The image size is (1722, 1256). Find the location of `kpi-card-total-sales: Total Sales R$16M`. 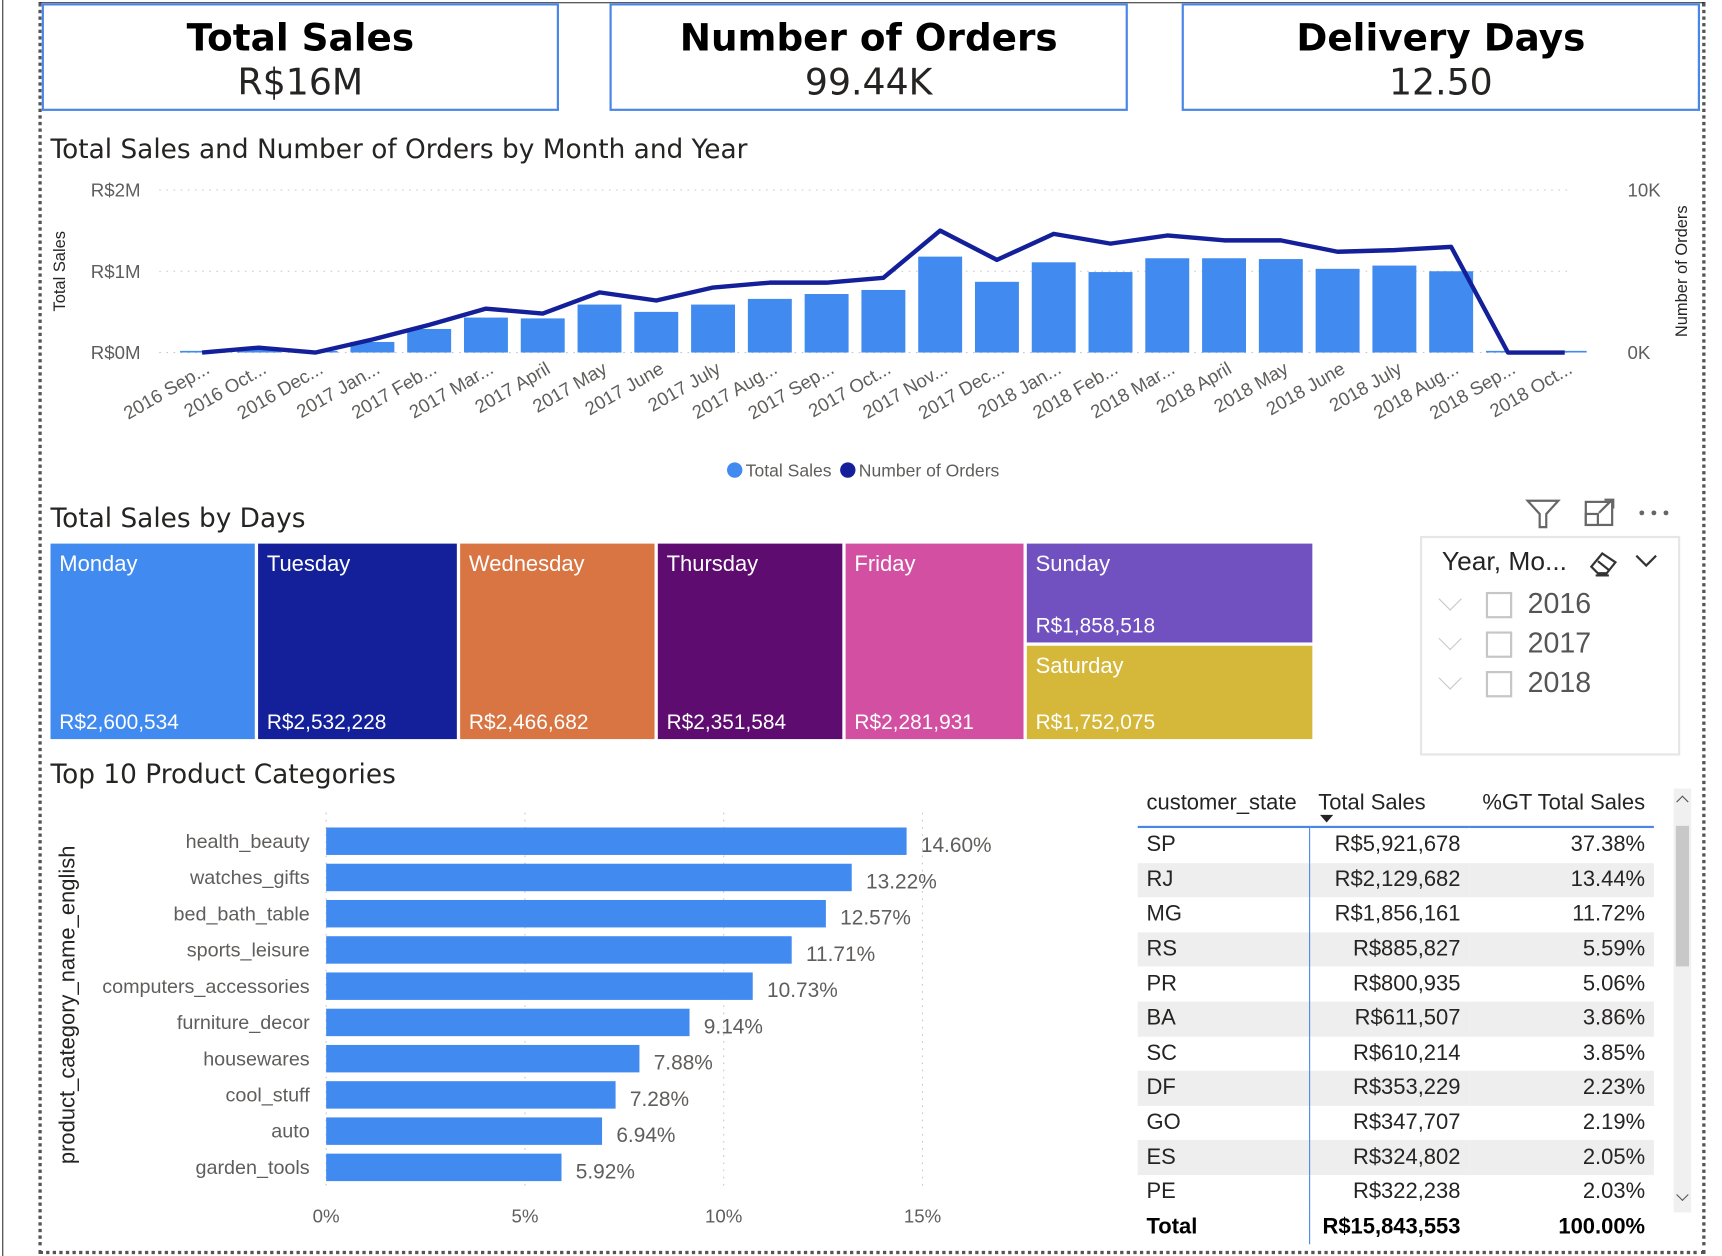

kpi-card-total-sales: Total Sales R$16M is located at coordinates (300, 57).